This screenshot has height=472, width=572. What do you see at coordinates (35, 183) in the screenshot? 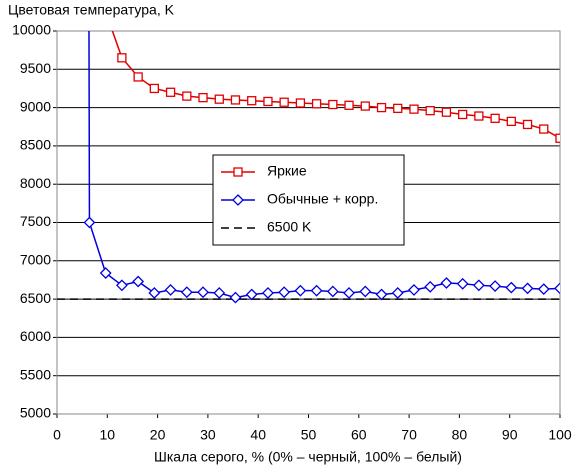
I see `y-tick-label: 8000` at bounding box center [35, 183].